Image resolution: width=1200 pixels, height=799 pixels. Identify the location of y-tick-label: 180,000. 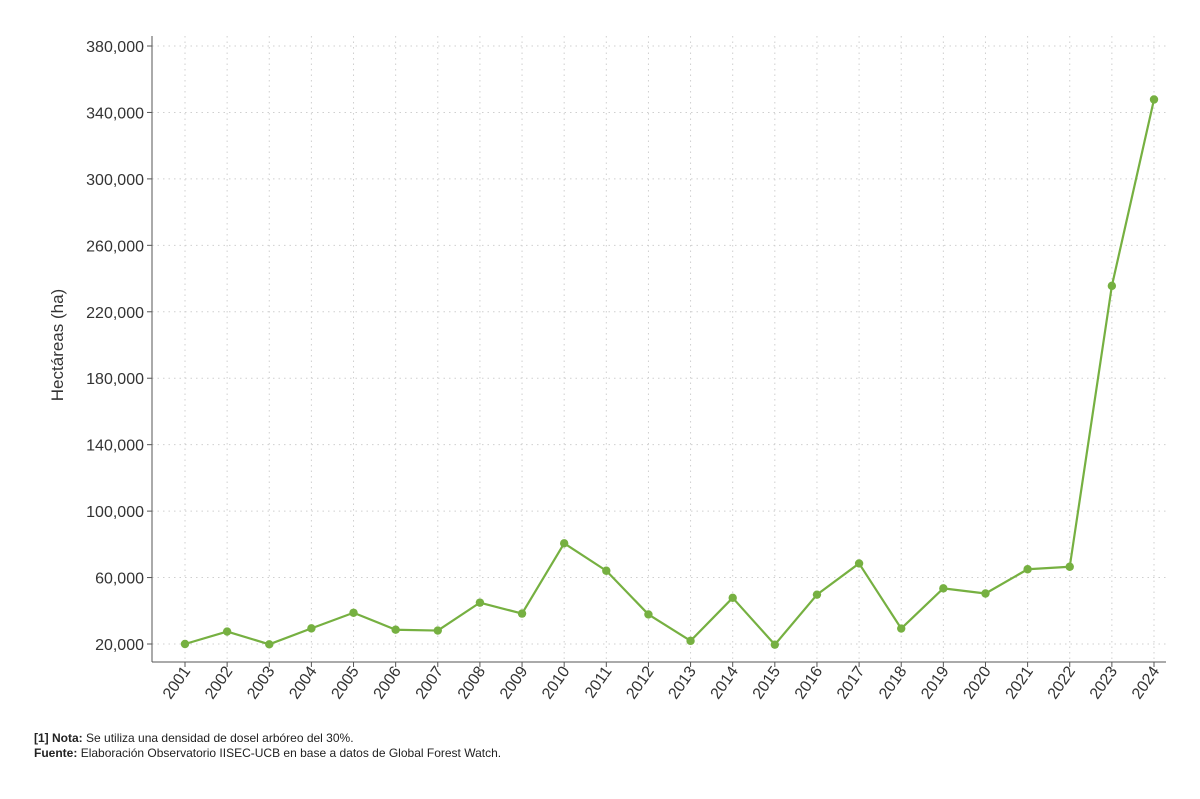
(115, 379).